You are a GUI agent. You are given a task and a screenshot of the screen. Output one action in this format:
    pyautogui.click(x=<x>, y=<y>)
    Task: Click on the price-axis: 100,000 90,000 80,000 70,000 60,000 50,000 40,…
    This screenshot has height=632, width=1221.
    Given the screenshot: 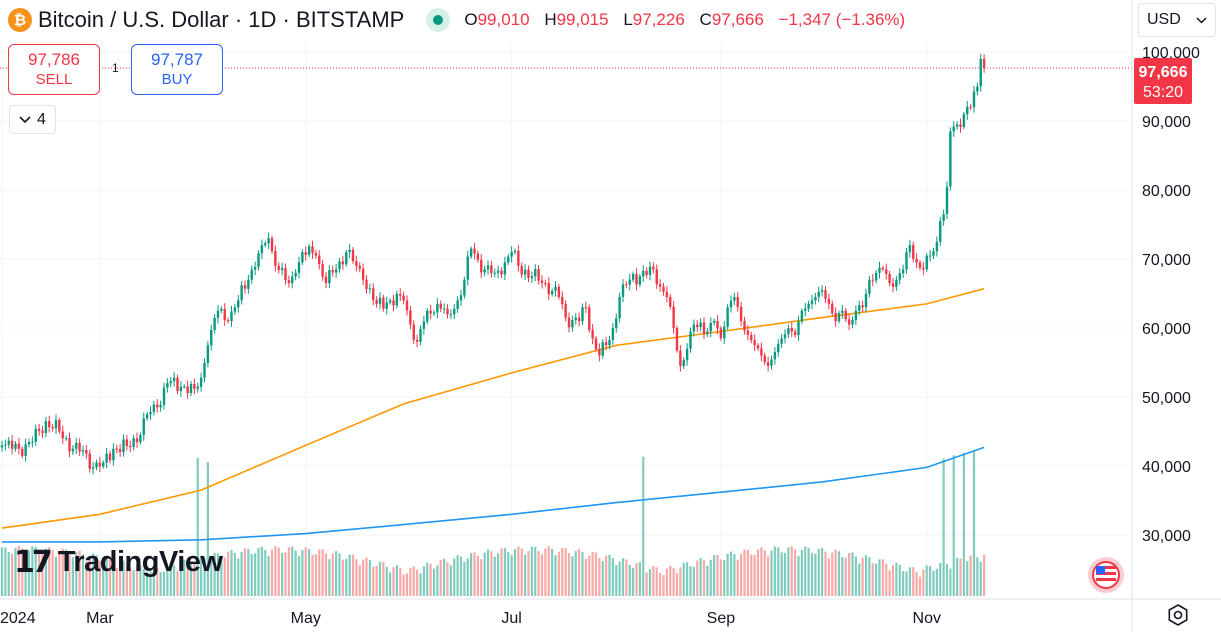 What is the action you would take?
    pyautogui.click(x=1171, y=295)
    